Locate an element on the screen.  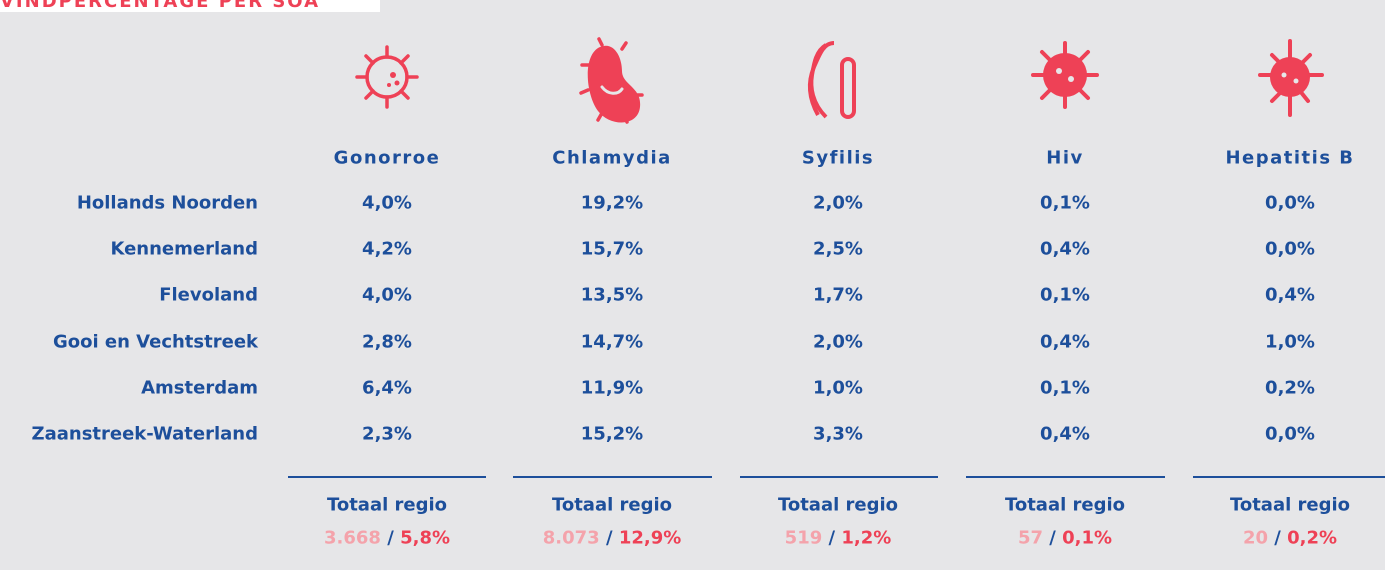
icon-hepatitis-b is located at coordinates (1291, 78).